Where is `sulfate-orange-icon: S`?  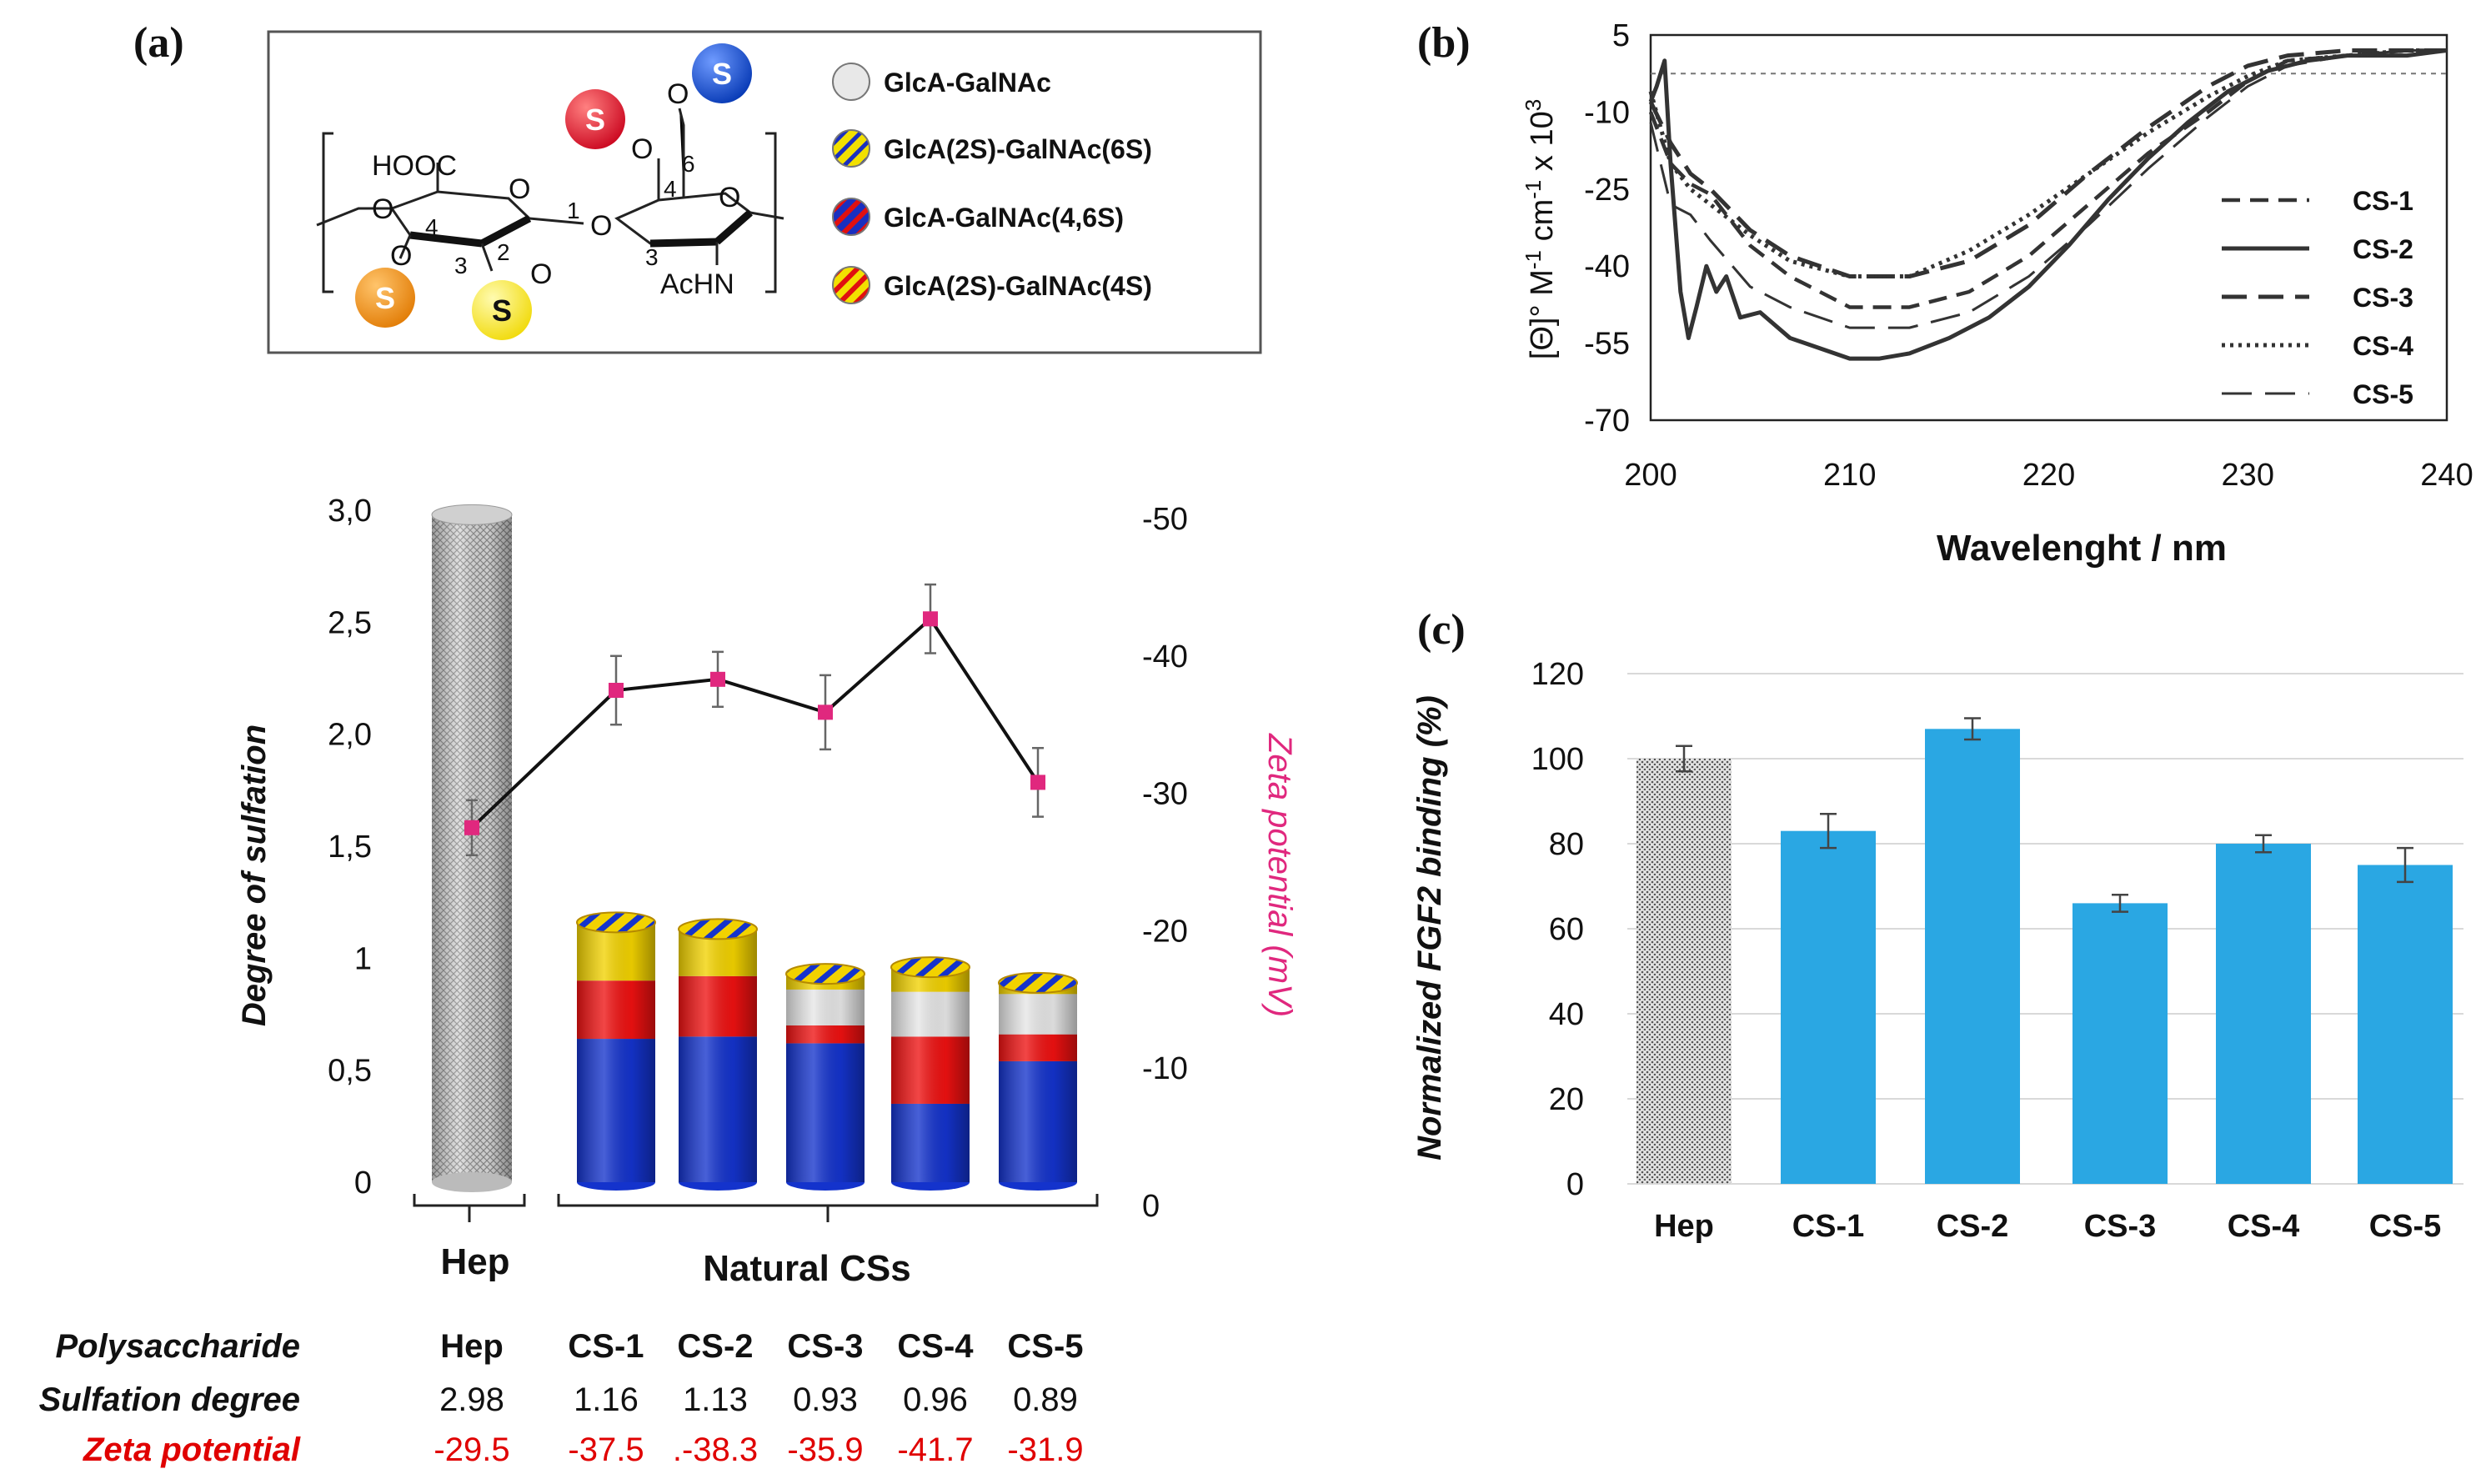
sulfate-orange-icon: S is located at coordinates (385, 298).